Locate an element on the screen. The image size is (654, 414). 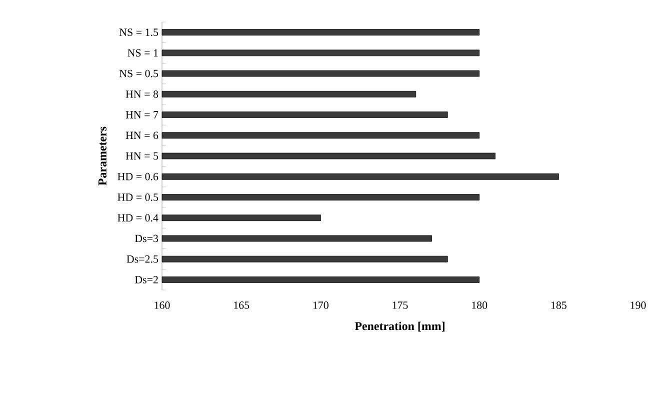
x-axis-title: Penetration [mm] is located at coordinates (399, 327).